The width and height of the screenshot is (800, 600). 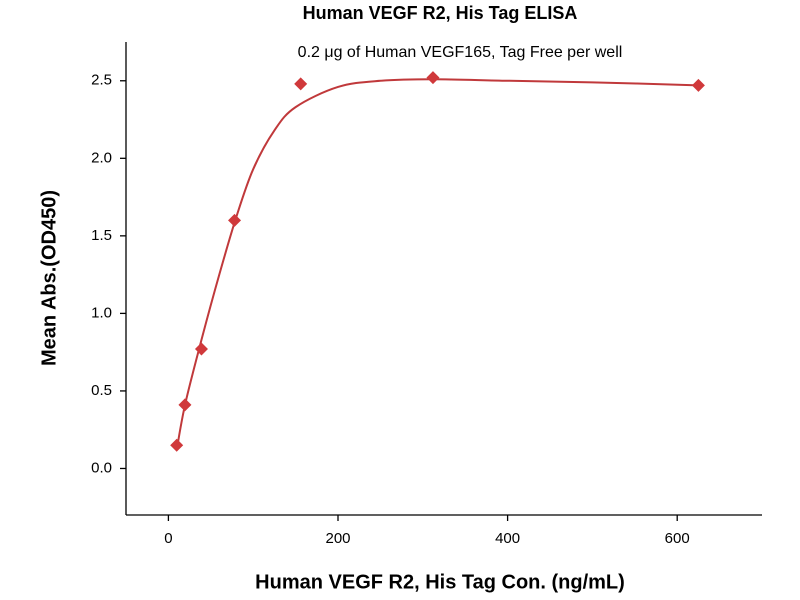 I want to click on x-tick-label: 0, so click(x=168, y=538).